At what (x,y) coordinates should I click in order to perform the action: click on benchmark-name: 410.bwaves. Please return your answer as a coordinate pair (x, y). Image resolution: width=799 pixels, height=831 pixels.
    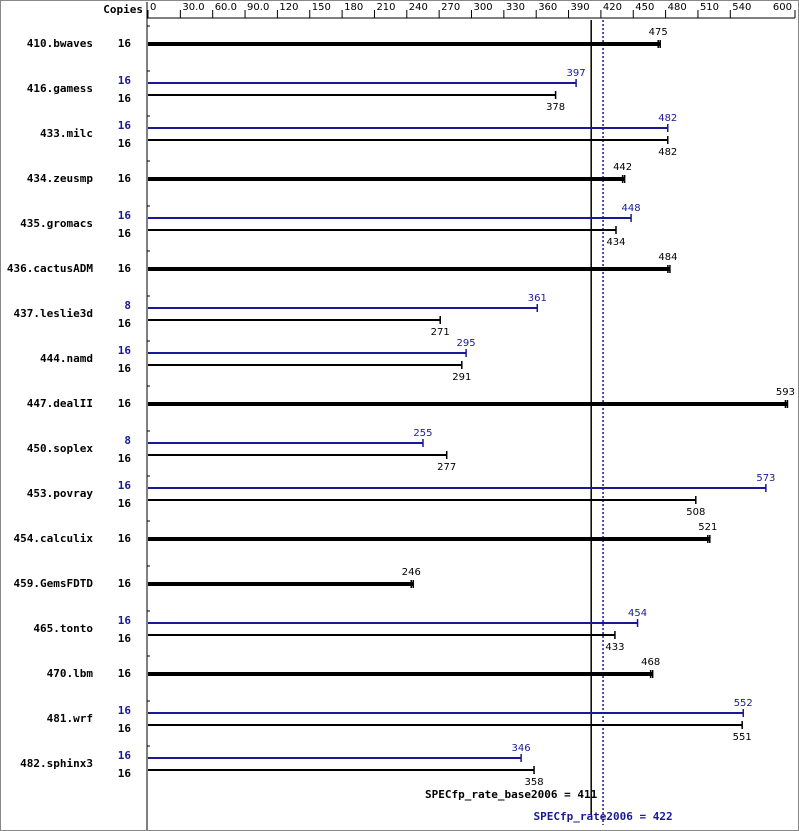
    Looking at the image, I should click on (60, 43).